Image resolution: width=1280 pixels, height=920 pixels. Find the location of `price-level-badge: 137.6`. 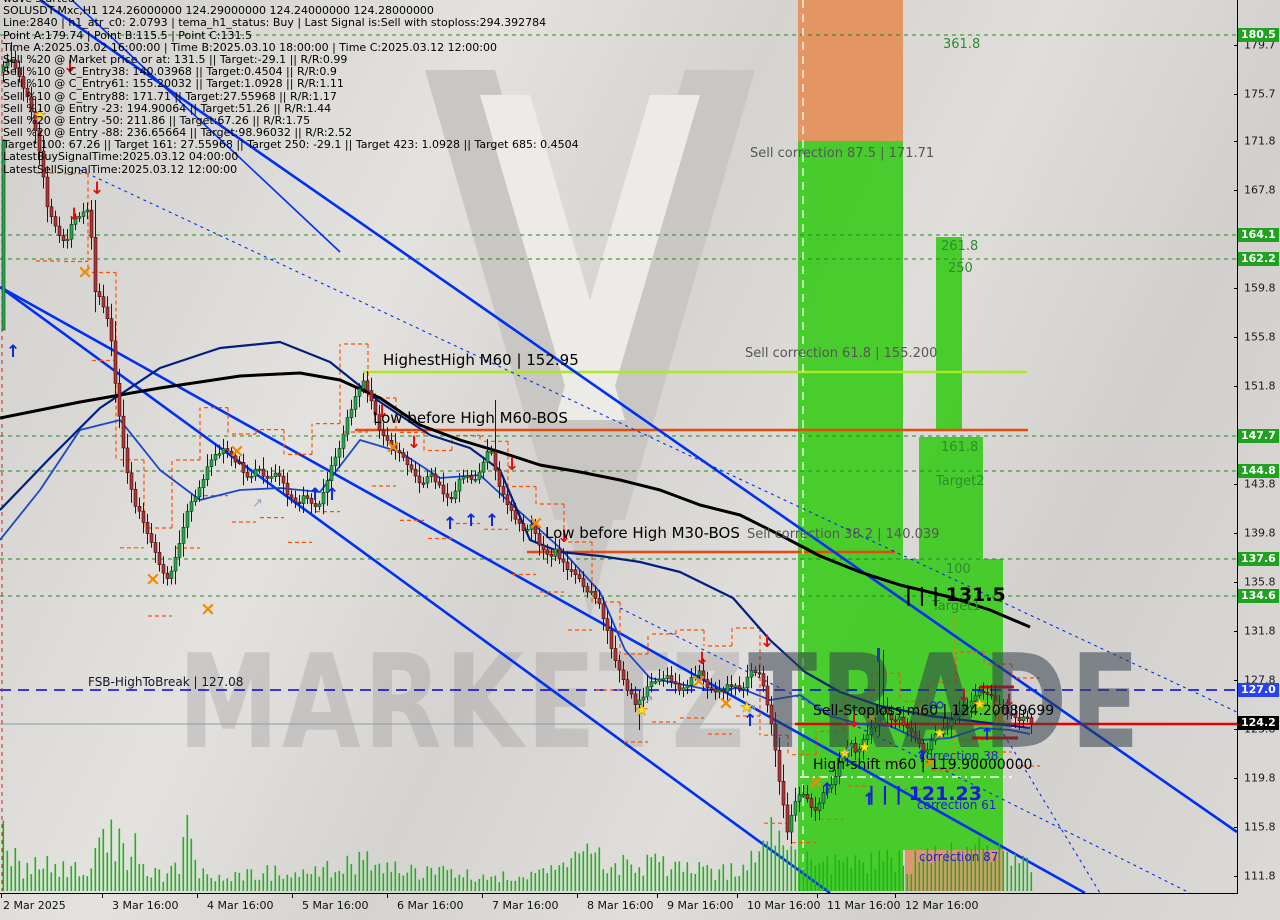

price-level-badge: 137.6 is located at coordinates (1258, 559).